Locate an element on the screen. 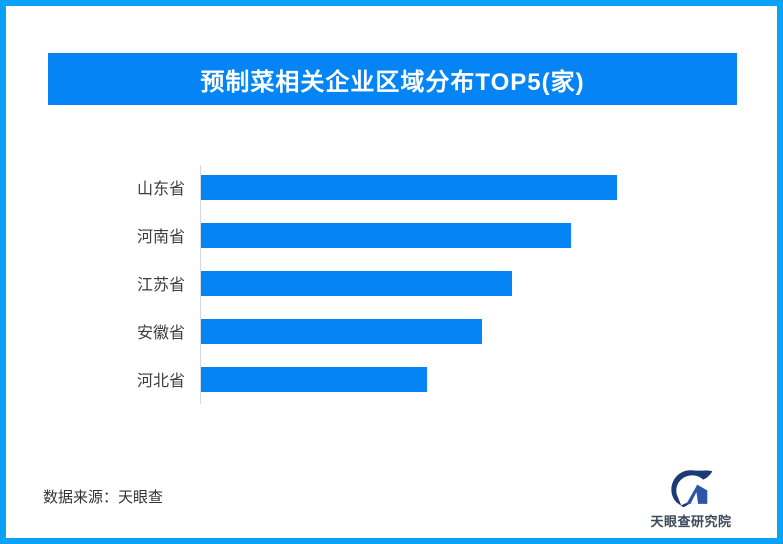  tianyancha-research-logo: 天眼查研究院 is located at coordinates (691, 498).